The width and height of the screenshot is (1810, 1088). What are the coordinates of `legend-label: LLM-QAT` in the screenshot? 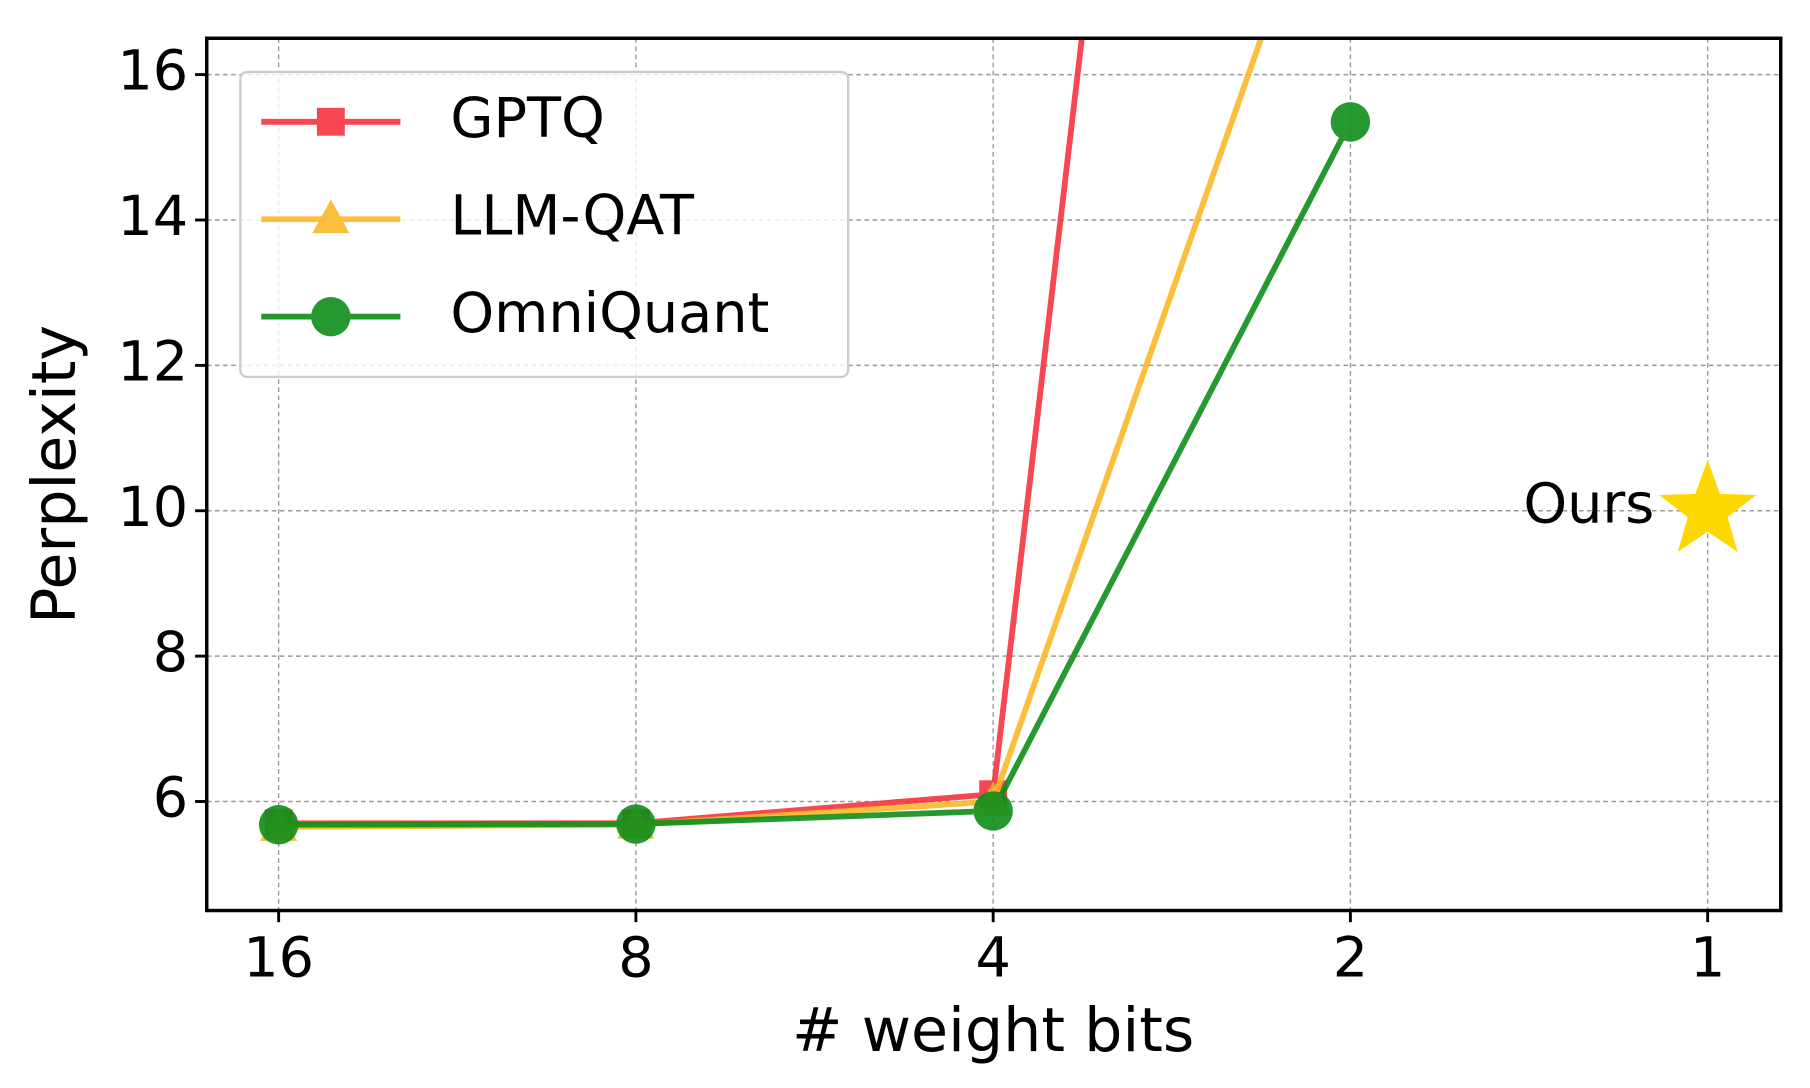 It's located at (572, 215).